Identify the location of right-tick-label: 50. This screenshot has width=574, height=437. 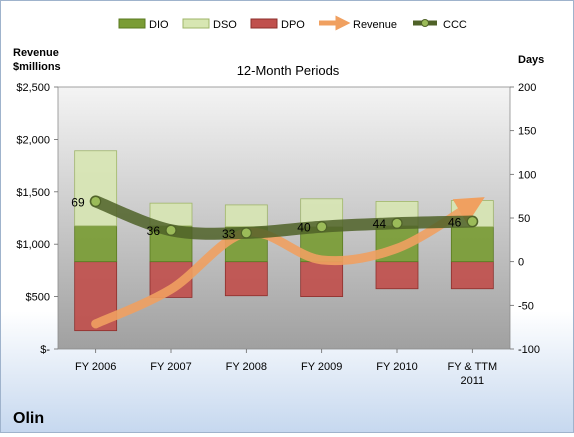
(524, 219).